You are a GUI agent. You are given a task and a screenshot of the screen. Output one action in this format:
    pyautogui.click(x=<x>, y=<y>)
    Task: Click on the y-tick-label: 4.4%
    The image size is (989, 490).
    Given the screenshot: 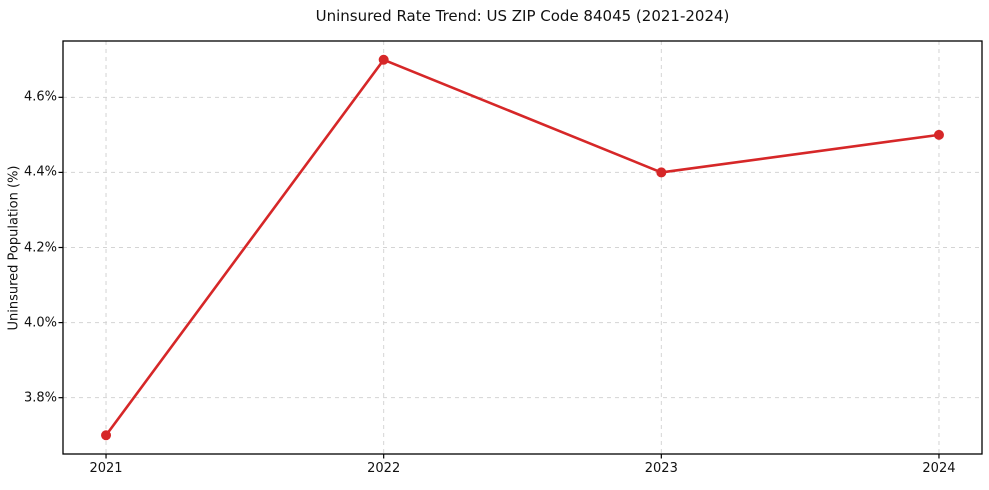 What is the action you would take?
    pyautogui.click(x=40, y=172)
    